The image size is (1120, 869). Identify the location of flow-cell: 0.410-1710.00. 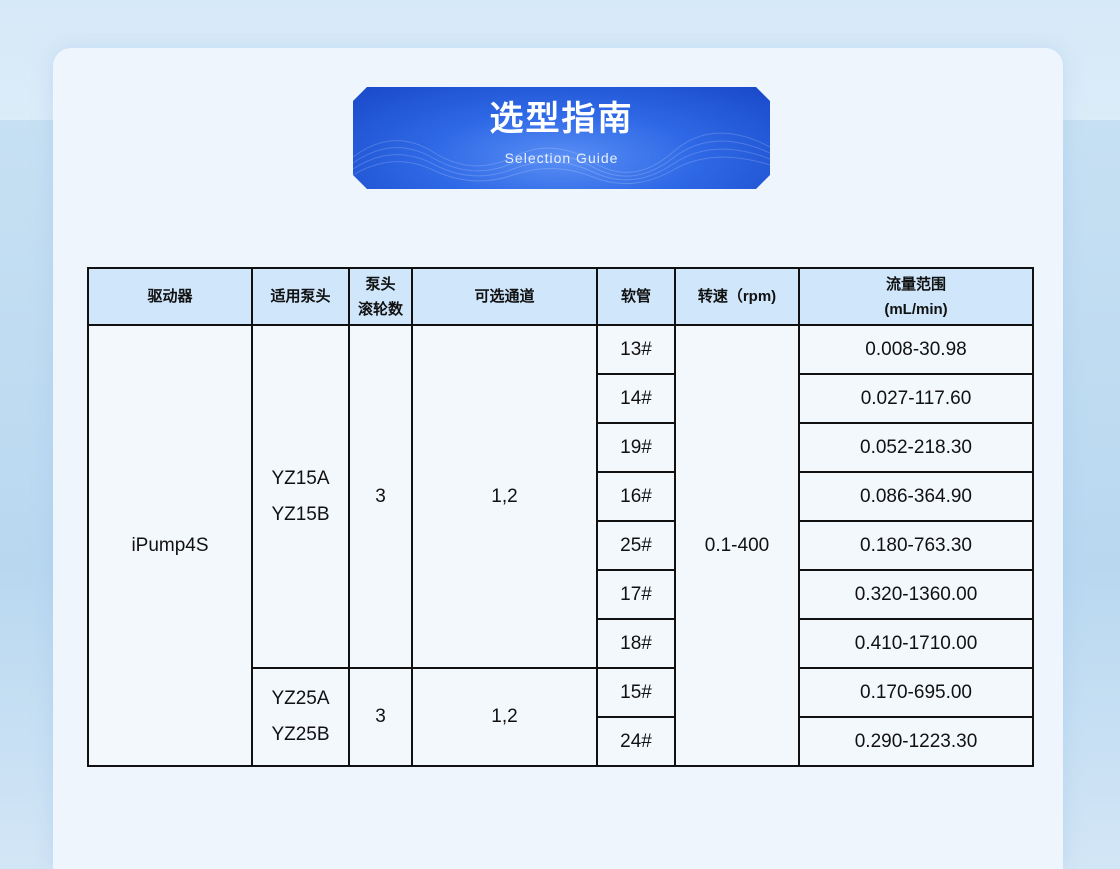
(916, 643).